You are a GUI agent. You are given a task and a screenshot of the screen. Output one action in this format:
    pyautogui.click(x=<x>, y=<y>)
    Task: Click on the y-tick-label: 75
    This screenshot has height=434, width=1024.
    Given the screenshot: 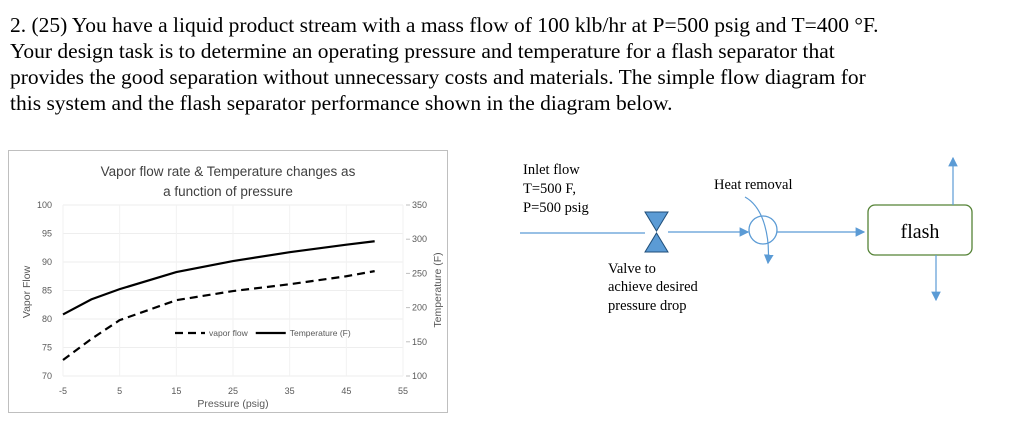 What is the action you would take?
    pyautogui.click(x=47, y=348)
    